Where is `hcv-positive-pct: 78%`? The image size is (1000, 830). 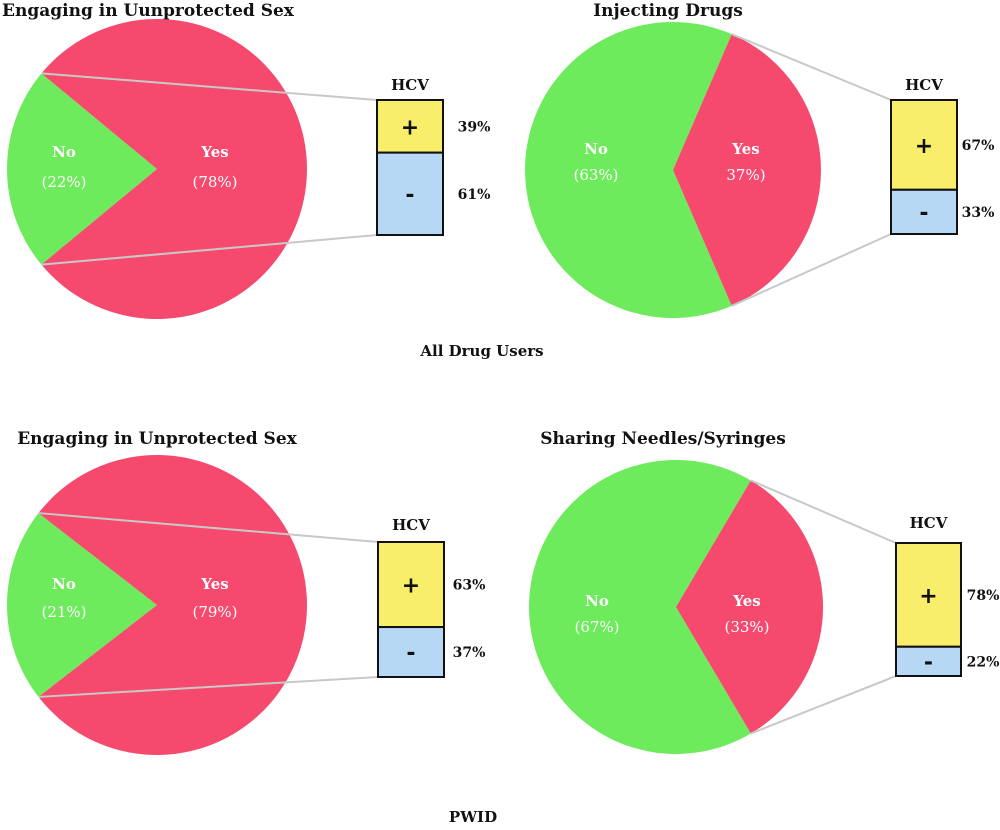 hcv-positive-pct: 78% is located at coordinates (983, 596).